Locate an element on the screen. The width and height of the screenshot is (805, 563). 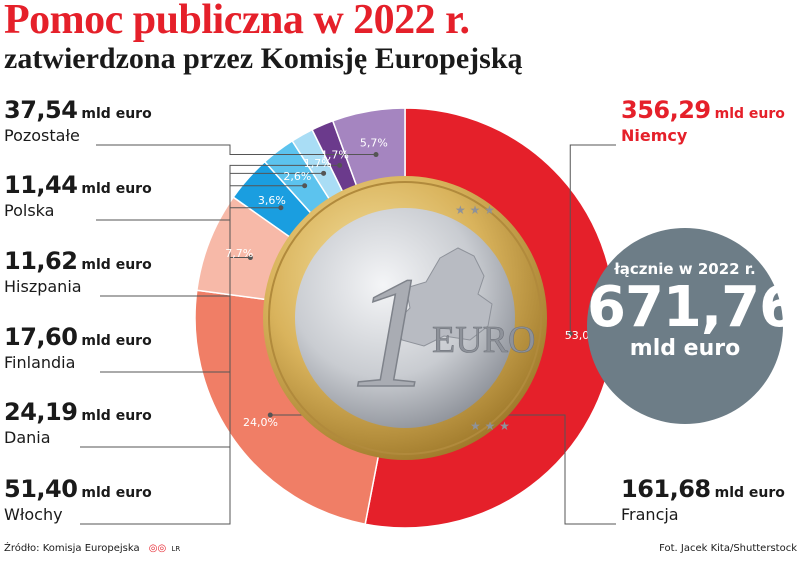
value-polska: 11,44 is located at coordinates (41, 185).